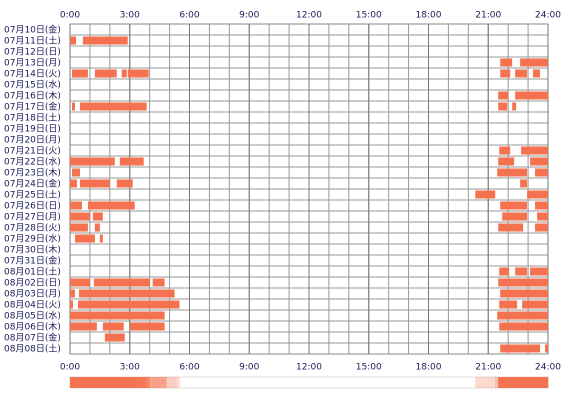 The width and height of the screenshot is (570, 400). I want to click on row-label: 08月01日(土), so click(32, 272).